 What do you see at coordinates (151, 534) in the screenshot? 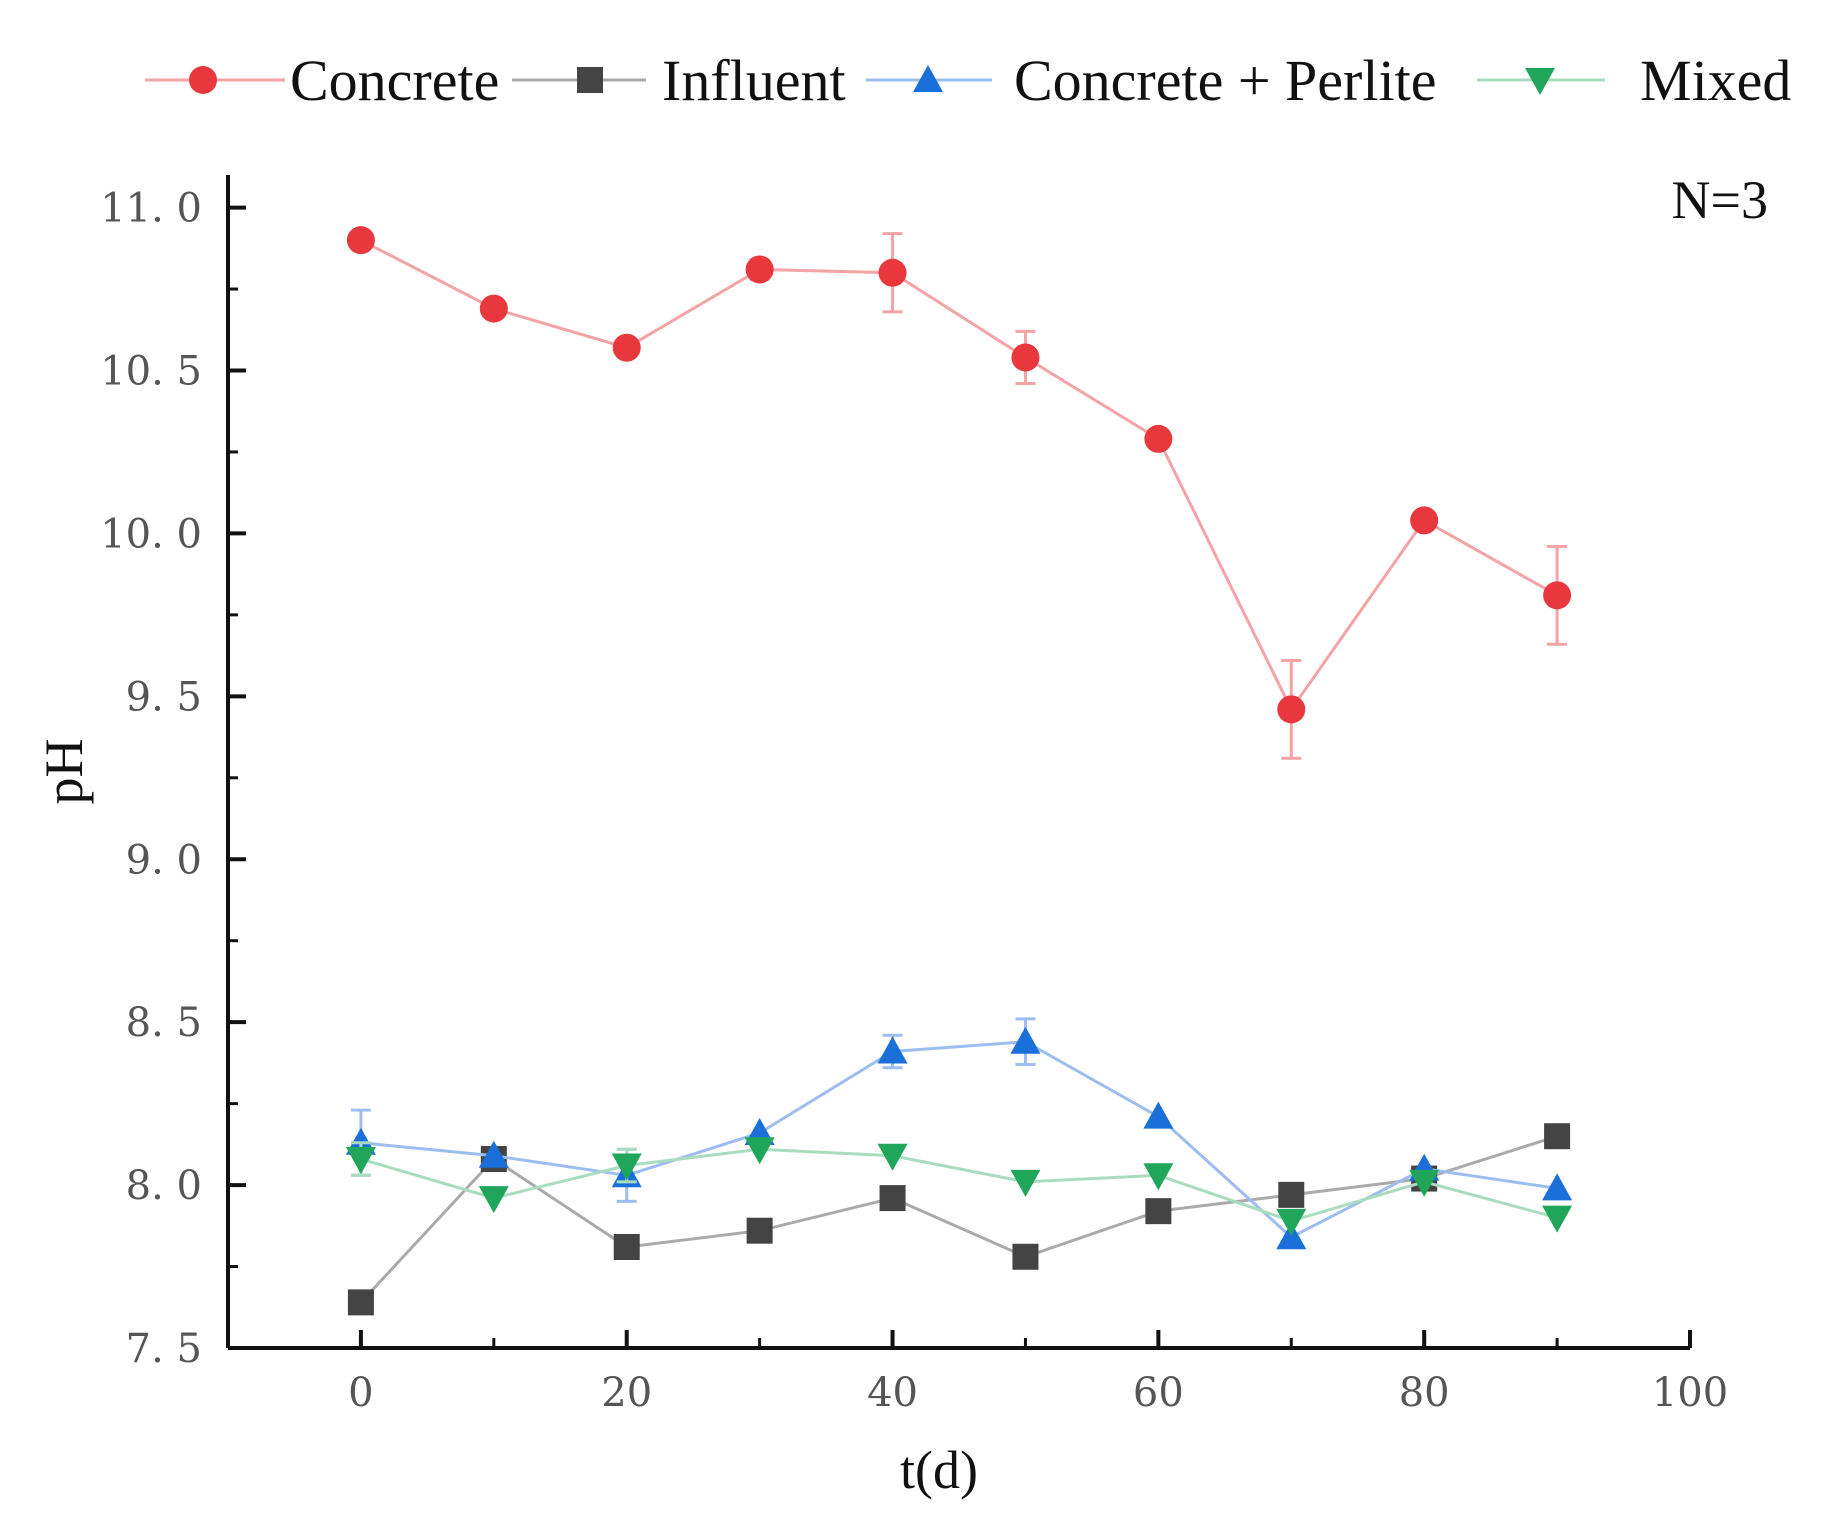
I see `y-tick-label: 10. 0` at bounding box center [151, 534].